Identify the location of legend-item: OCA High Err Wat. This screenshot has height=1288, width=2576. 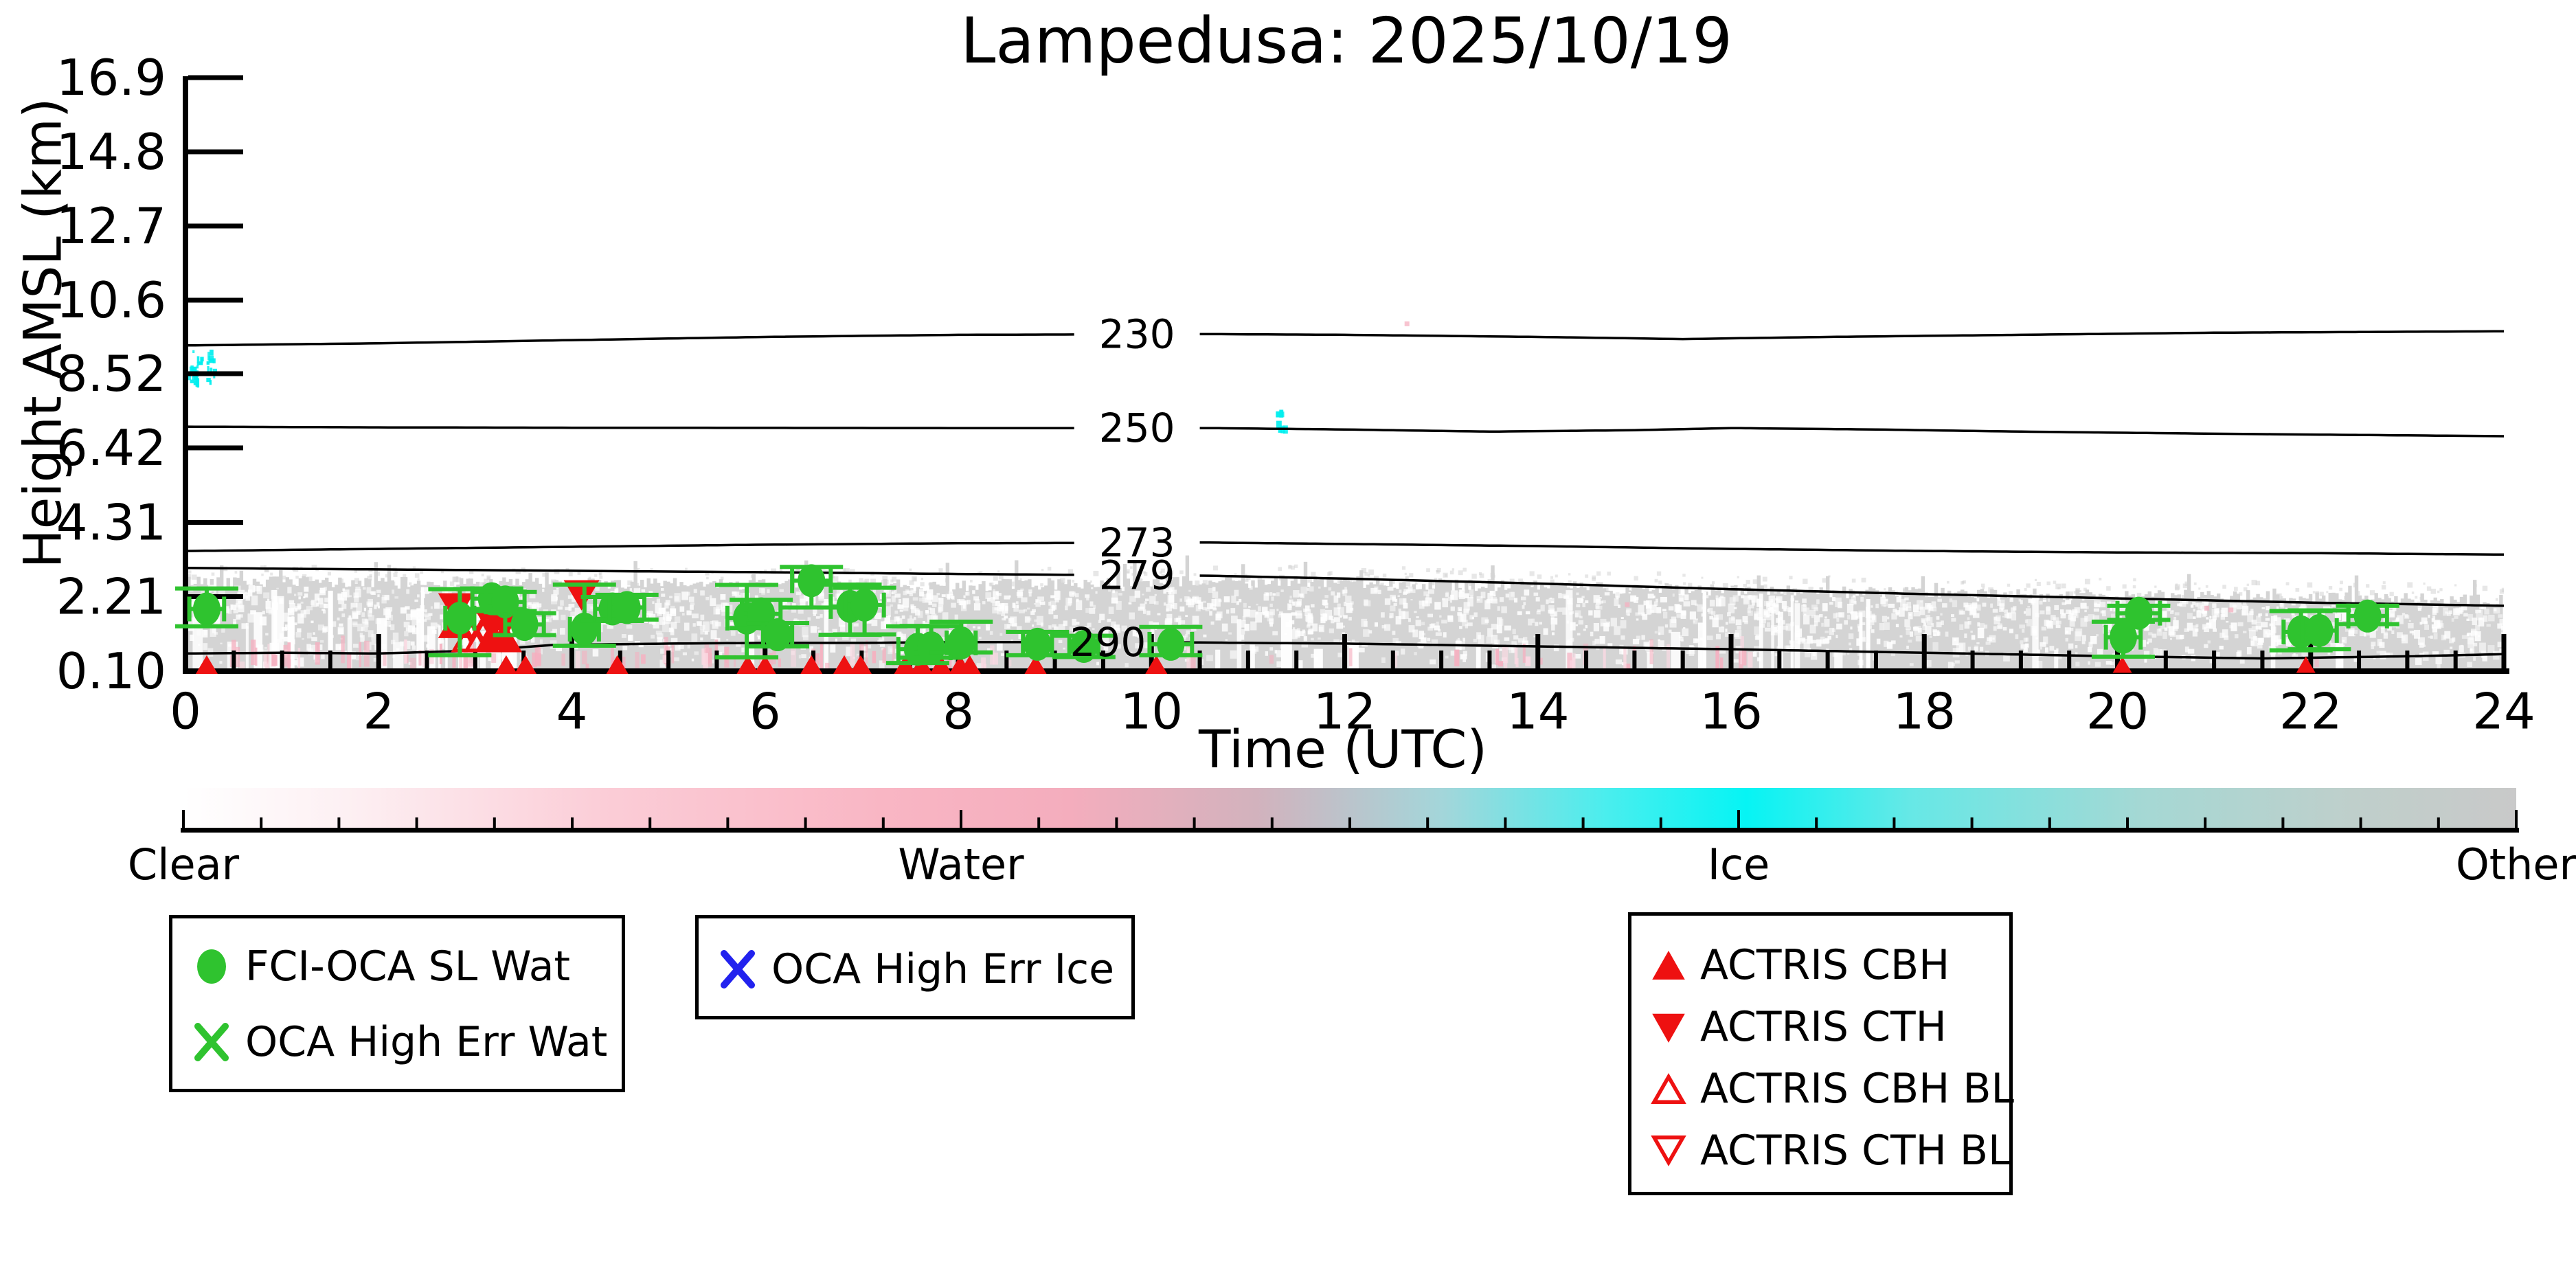
(397, 1042).